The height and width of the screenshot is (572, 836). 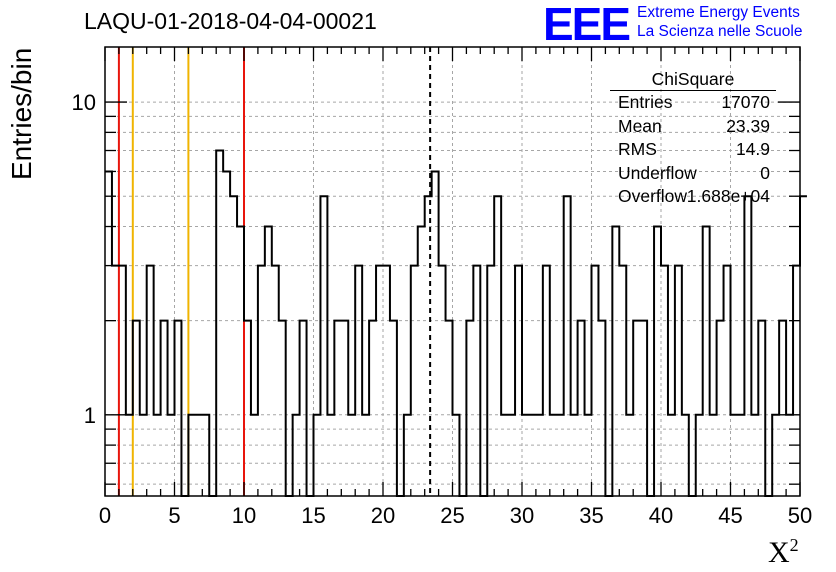 What do you see at coordinates (730, 515) in the screenshot?
I see `x-tick-label: 45` at bounding box center [730, 515].